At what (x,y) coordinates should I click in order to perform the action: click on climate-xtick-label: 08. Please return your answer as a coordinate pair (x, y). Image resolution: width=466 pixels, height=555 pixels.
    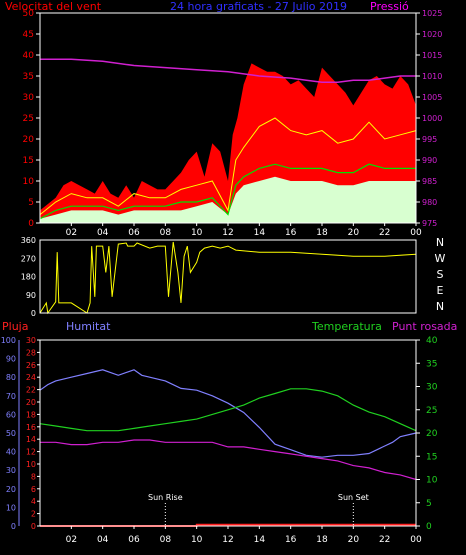
    Looking at the image, I should click on (166, 540).